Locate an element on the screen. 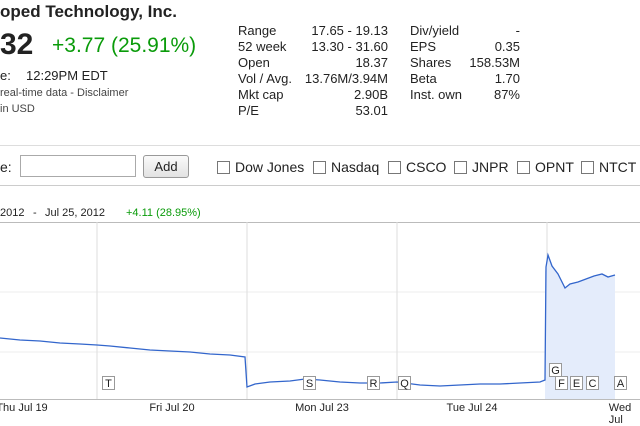 Image resolution: width=640 pixels, height=426 pixels. company-name: oped Technology, Inc. is located at coordinates (88, 11).